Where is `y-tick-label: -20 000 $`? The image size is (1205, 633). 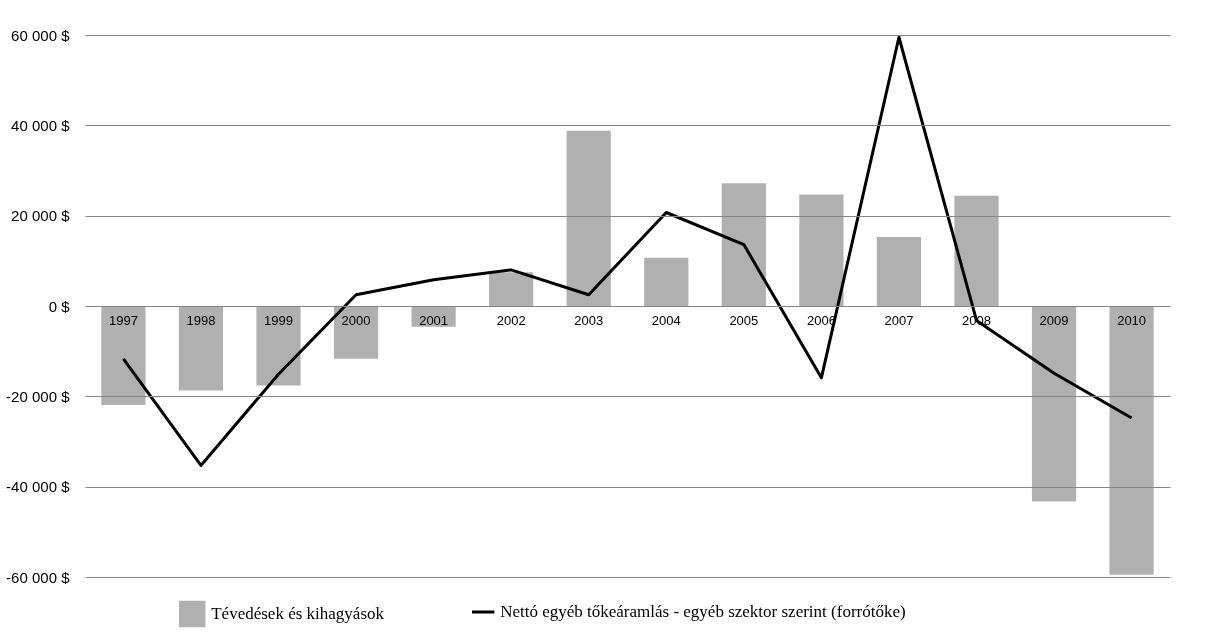
y-tick-label: -20 000 $ is located at coordinates (38, 396).